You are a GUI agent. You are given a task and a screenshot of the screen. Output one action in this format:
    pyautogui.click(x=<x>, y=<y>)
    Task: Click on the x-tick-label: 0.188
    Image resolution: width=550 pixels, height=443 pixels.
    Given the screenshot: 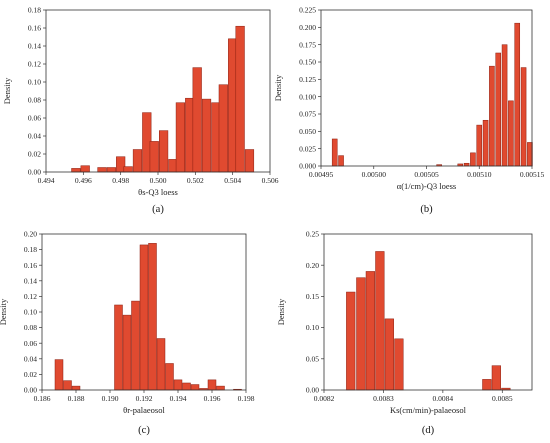 What is the action you would take?
    pyautogui.click(x=76, y=398)
    